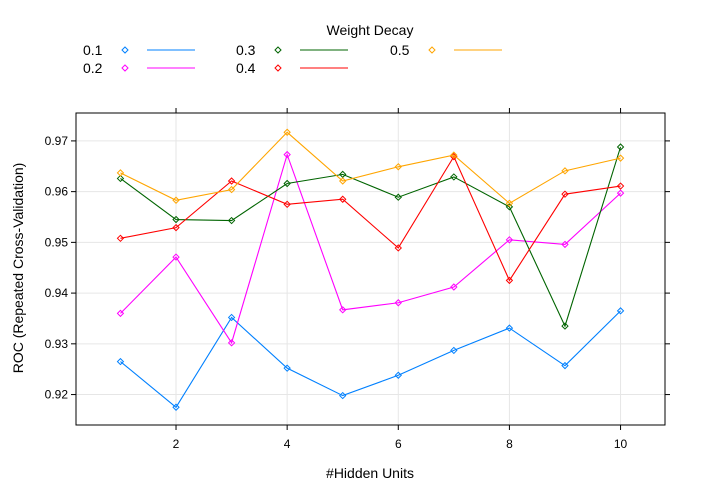  What do you see at coordinates (57, 242) in the screenshot?
I see `y-tick-label: 0.95` at bounding box center [57, 242].